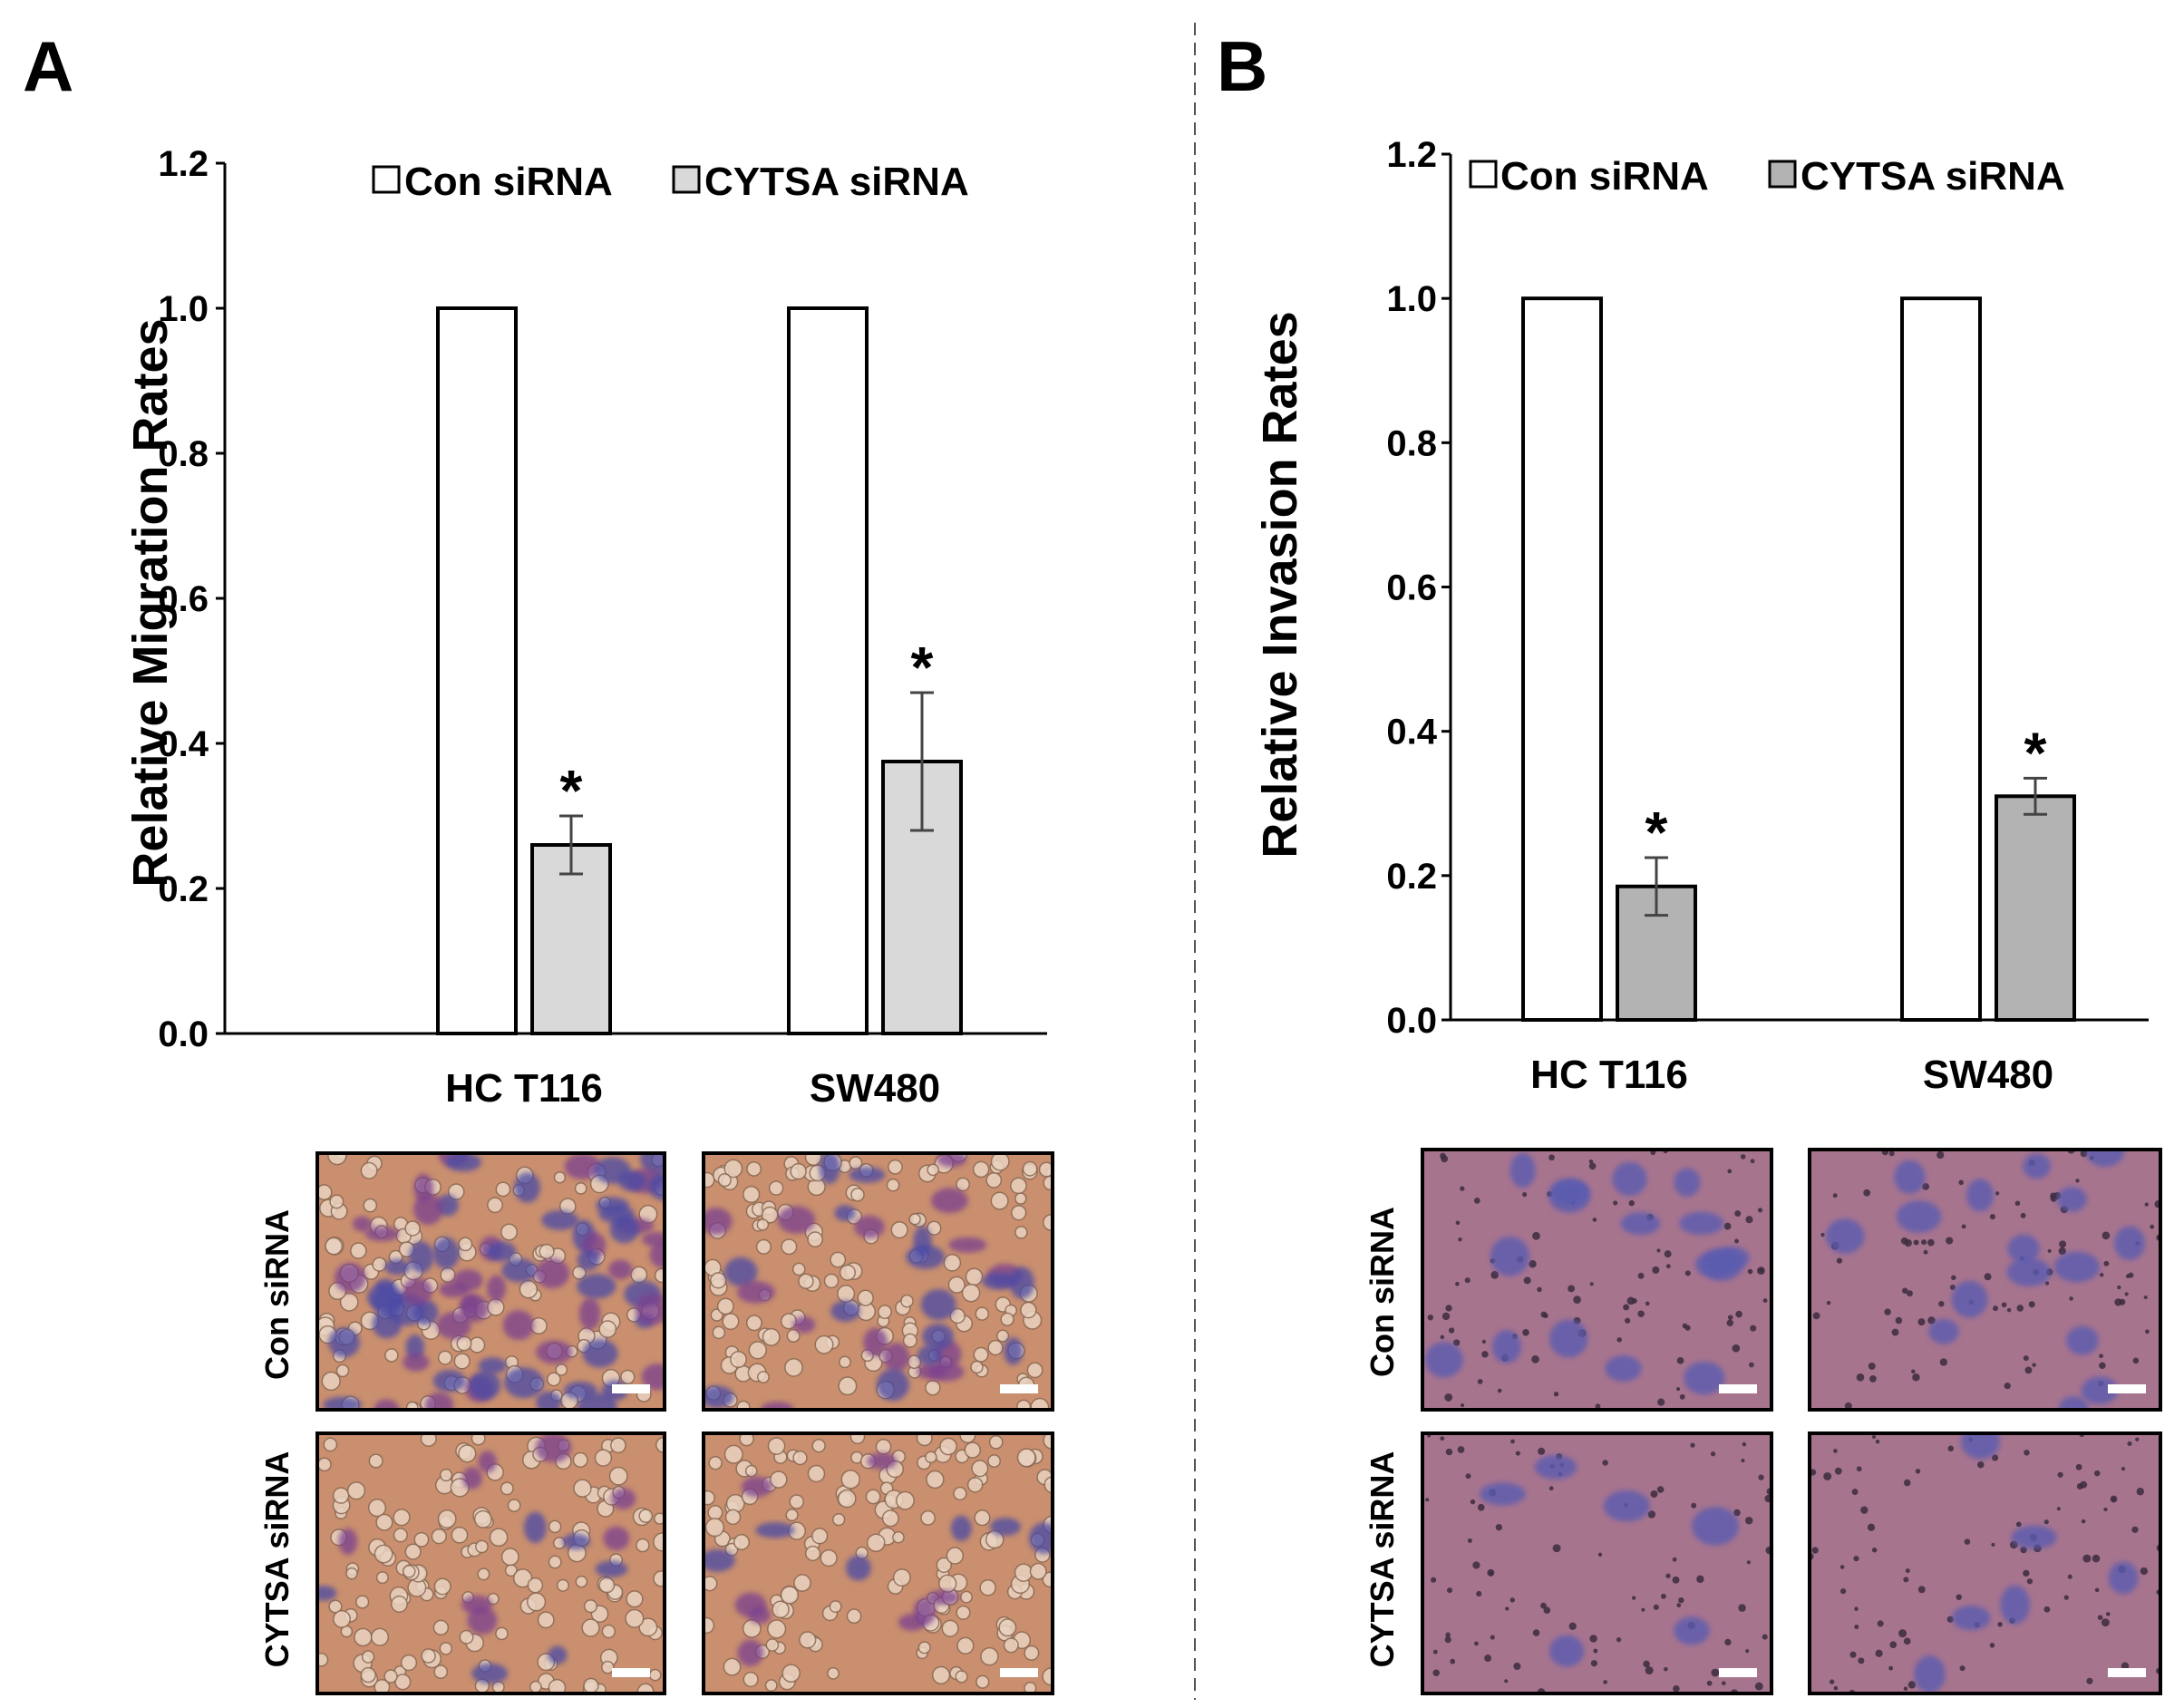 The width and height of the screenshot is (2184, 1708). I want to click on micrograph-b-cytsa-hct116, so click(1597, 1563).